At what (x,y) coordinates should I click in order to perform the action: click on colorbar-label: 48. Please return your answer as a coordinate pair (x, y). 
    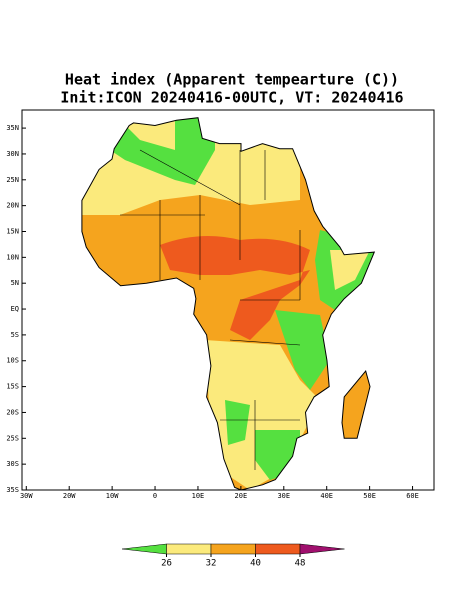
    Looking at the image, I should click on (300, 564).